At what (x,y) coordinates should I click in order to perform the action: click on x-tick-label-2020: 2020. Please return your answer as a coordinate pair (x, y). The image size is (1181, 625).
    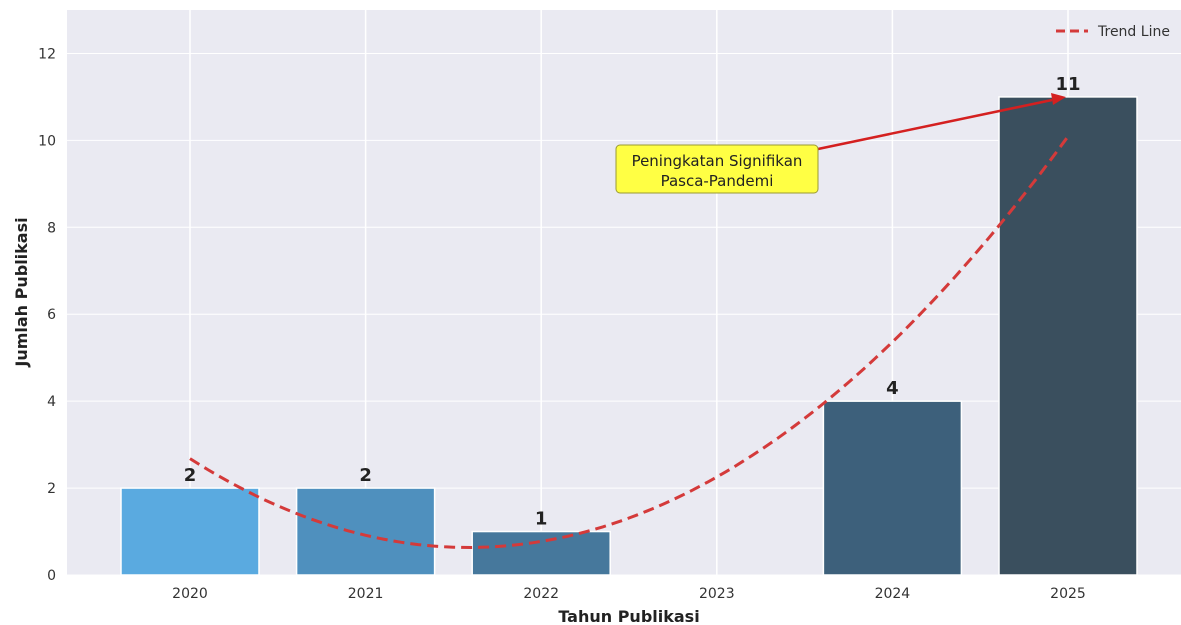
    Looking at the image, I should click on (190, 594).